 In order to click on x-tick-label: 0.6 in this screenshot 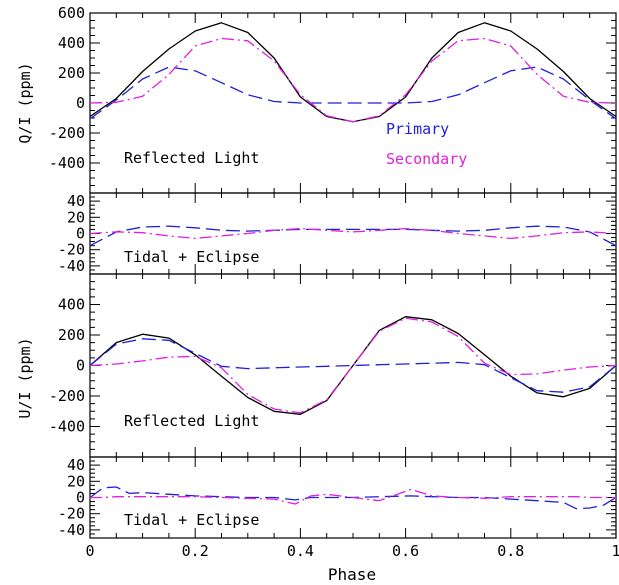, I will do `click(405, 551)`.